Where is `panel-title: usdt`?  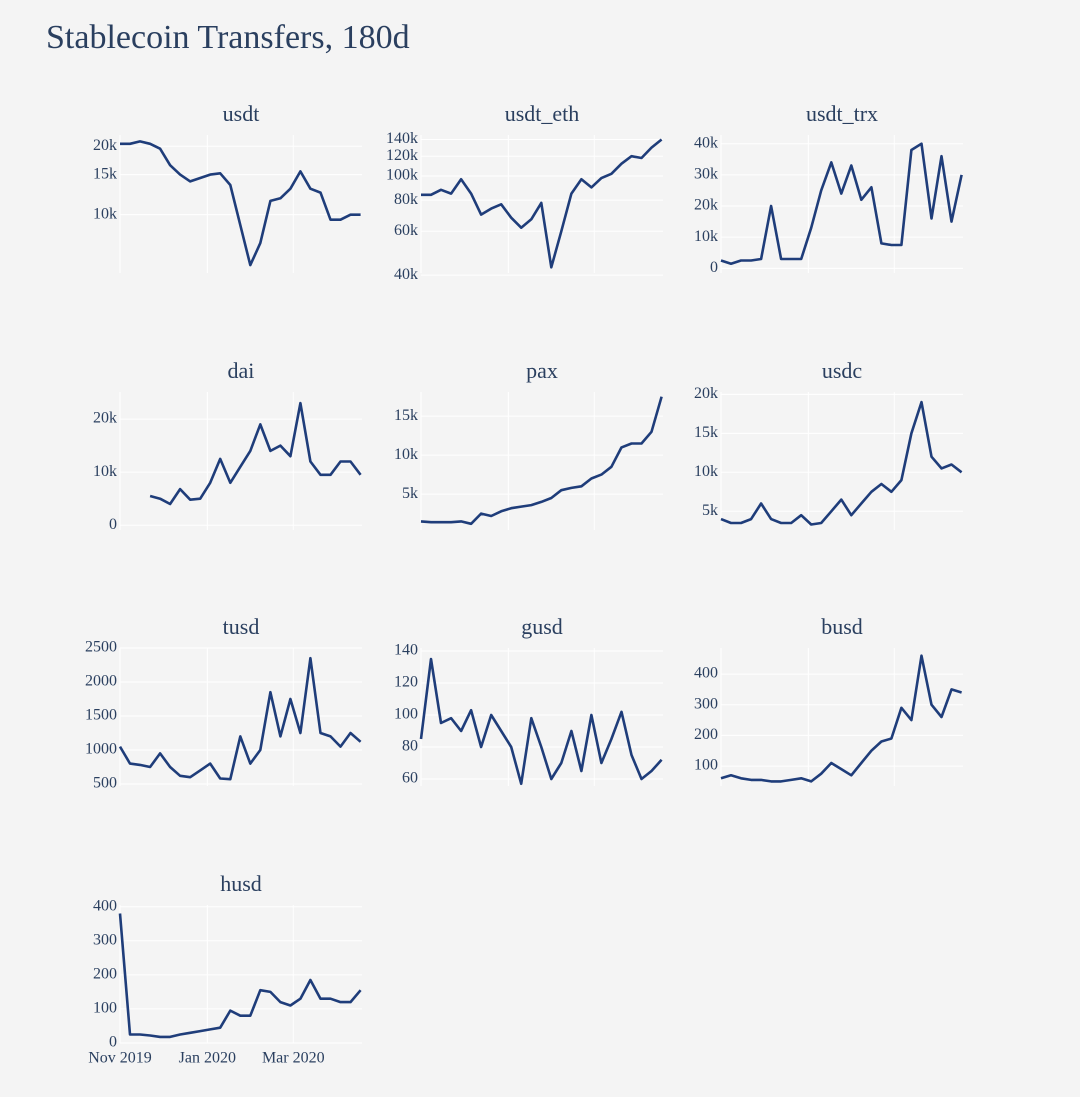 panel-title: usdt is located at coordinates (241, 113).